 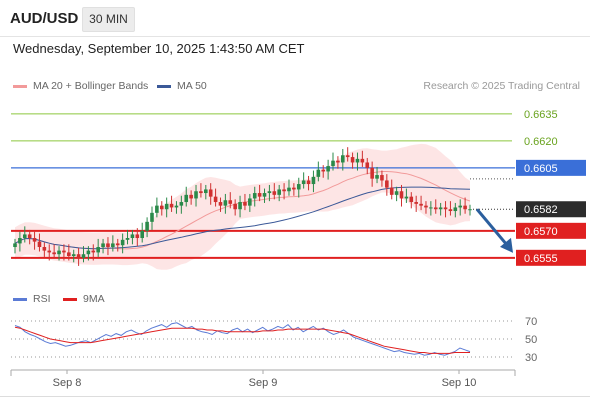 What do you see at coordinates (501, 86) in the screenshot?
I see `credit-label: Research © 2025 Trading Central` at bounding box center [501, 86].